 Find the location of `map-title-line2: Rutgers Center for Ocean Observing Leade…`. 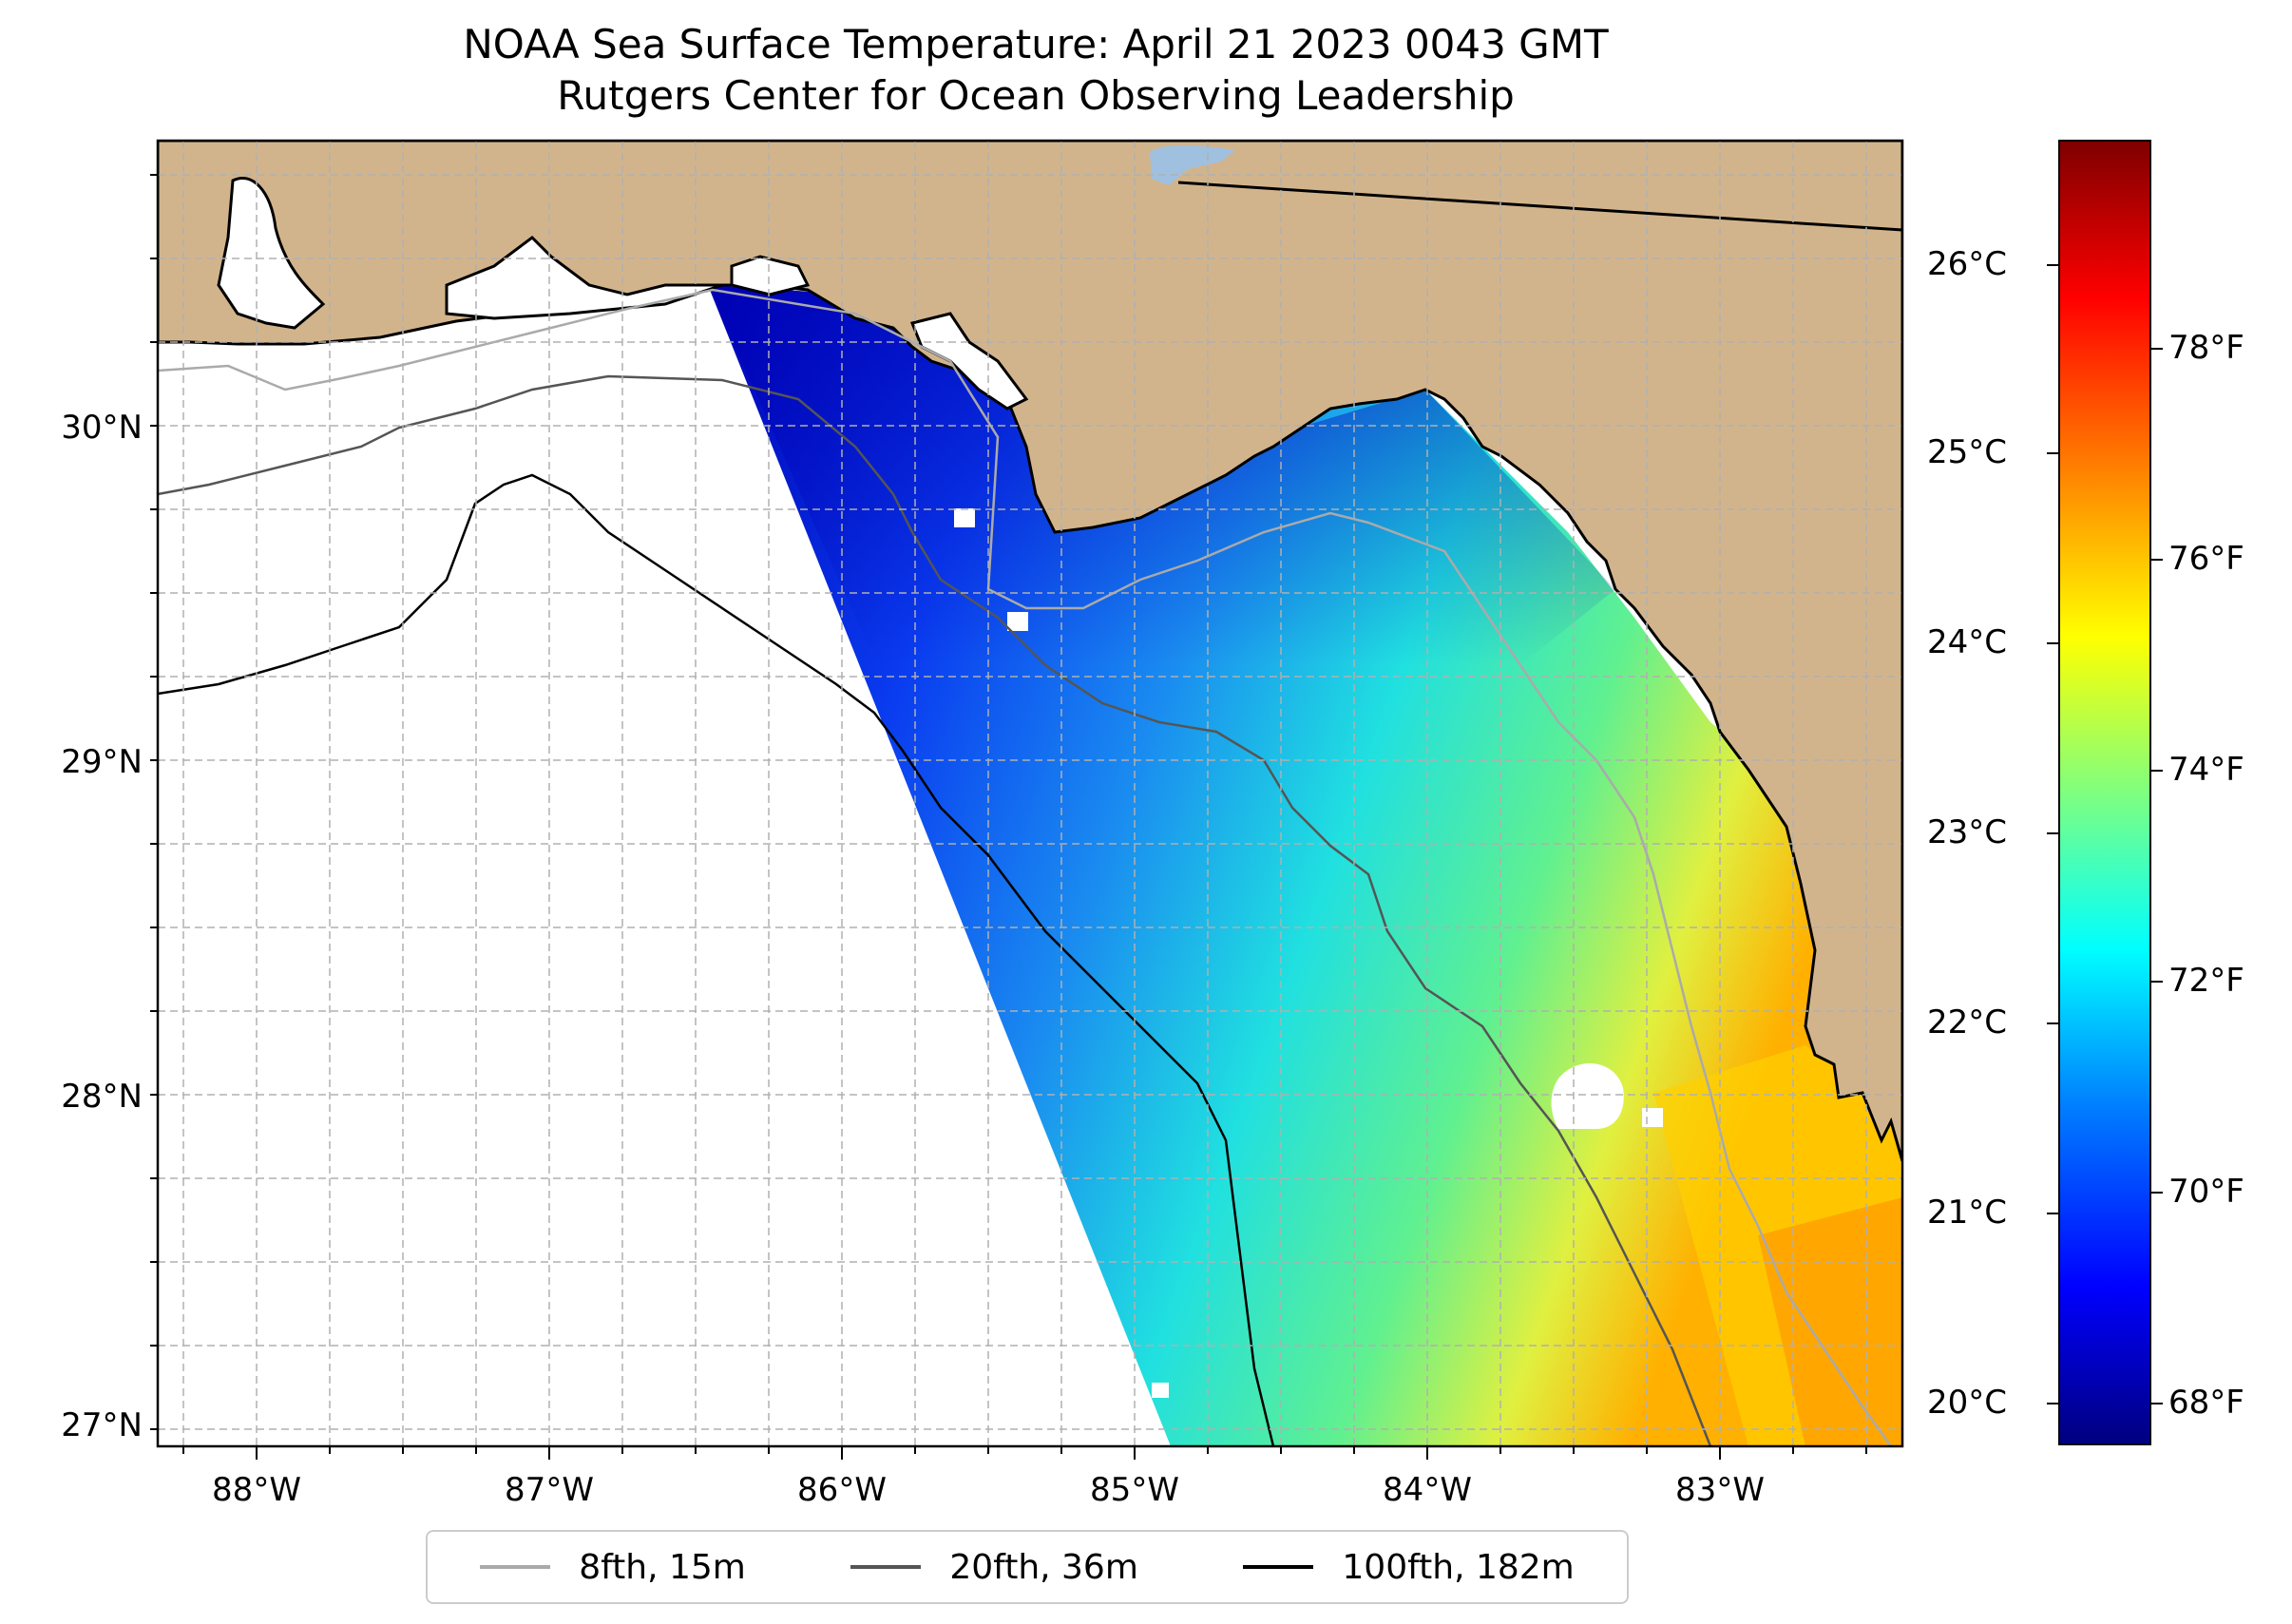

map-title-line2: Rutgers Center for Ocean Observing Leade… is located at coordinates (1036, 95).